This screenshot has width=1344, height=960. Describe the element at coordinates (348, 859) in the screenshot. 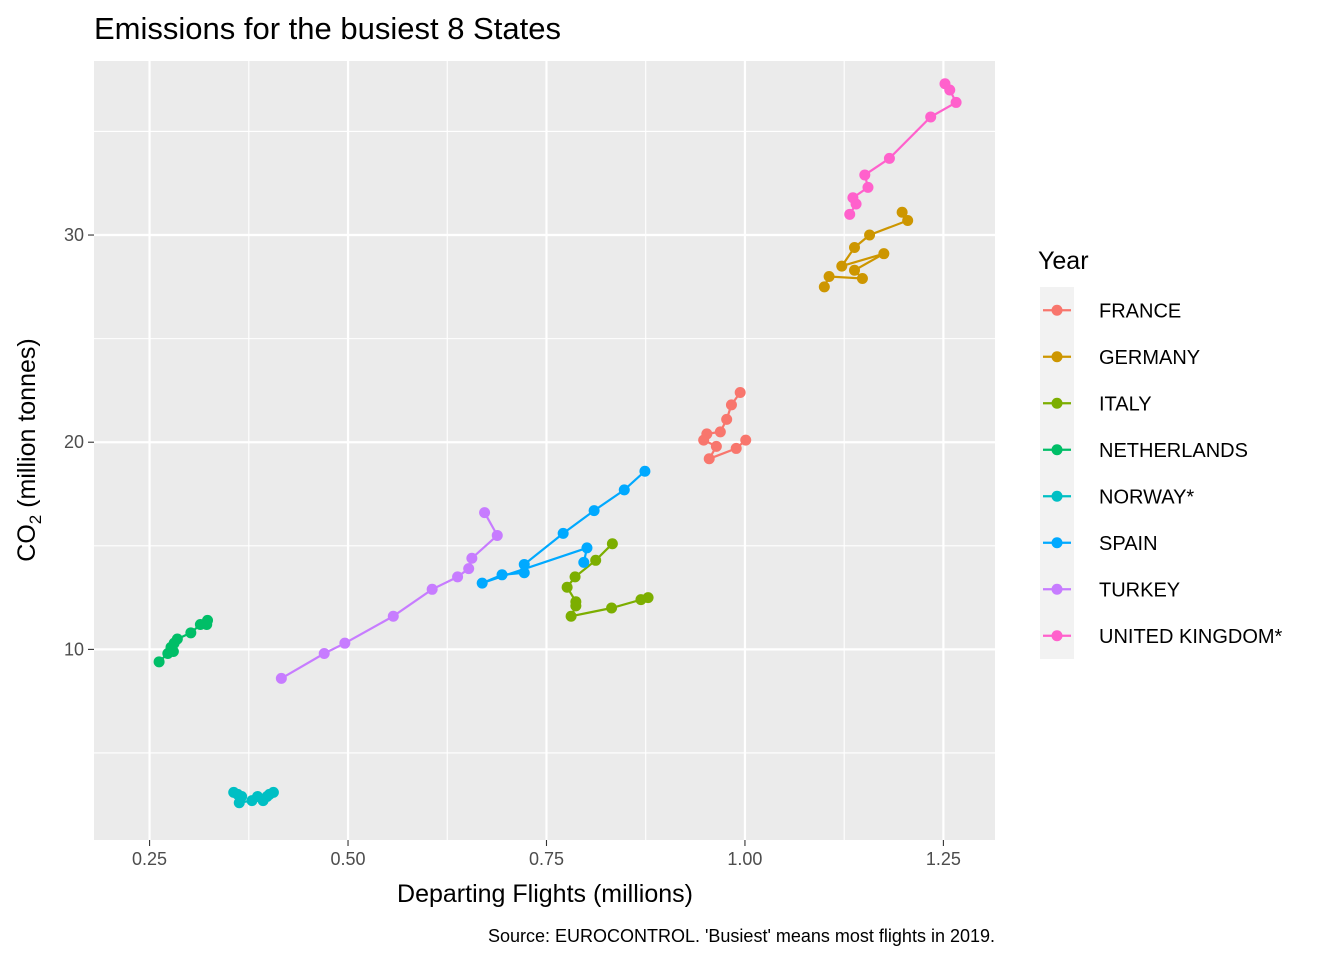

I see `x-tick-label: 0.50` at that location.